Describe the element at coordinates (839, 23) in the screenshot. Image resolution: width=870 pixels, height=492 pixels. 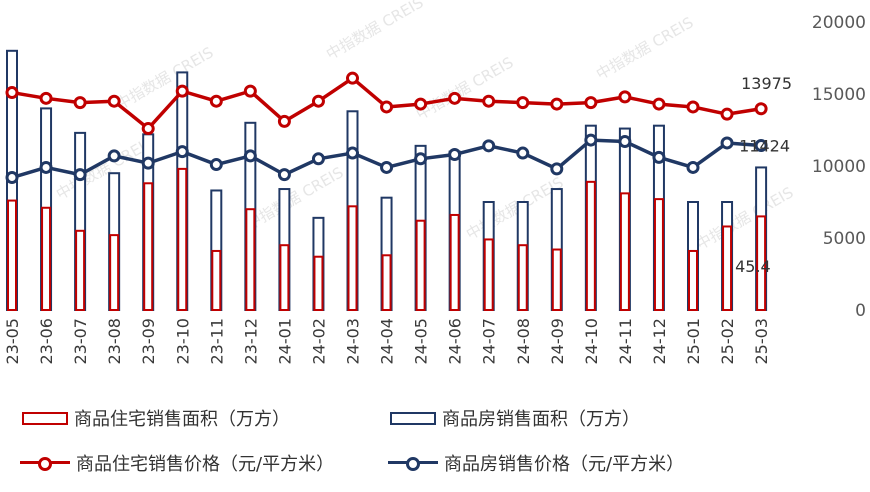
I see `y-tick-label: 20000` at that location.